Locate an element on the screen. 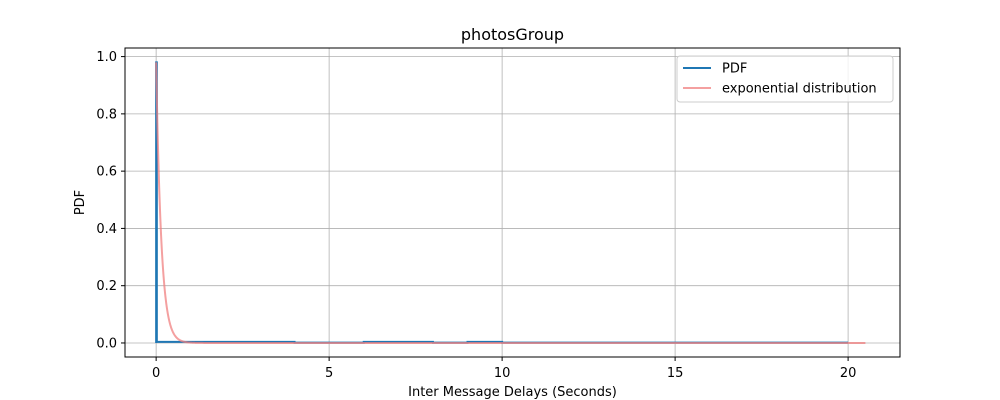 The height and width of the screenshot is (400, 1000). y-tick-label-4: 0.8 is located at coordinates (106, 114).